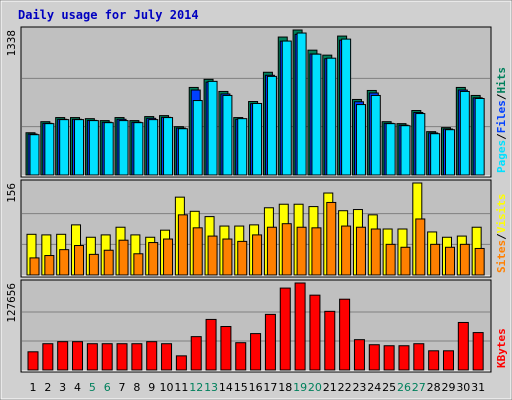 The width and height of the screenshot is (512, 400). What do you see at coordinates (285, 387) in the screenshot?
I see `x-tick-label: 18` at bounding box center [285, 387].